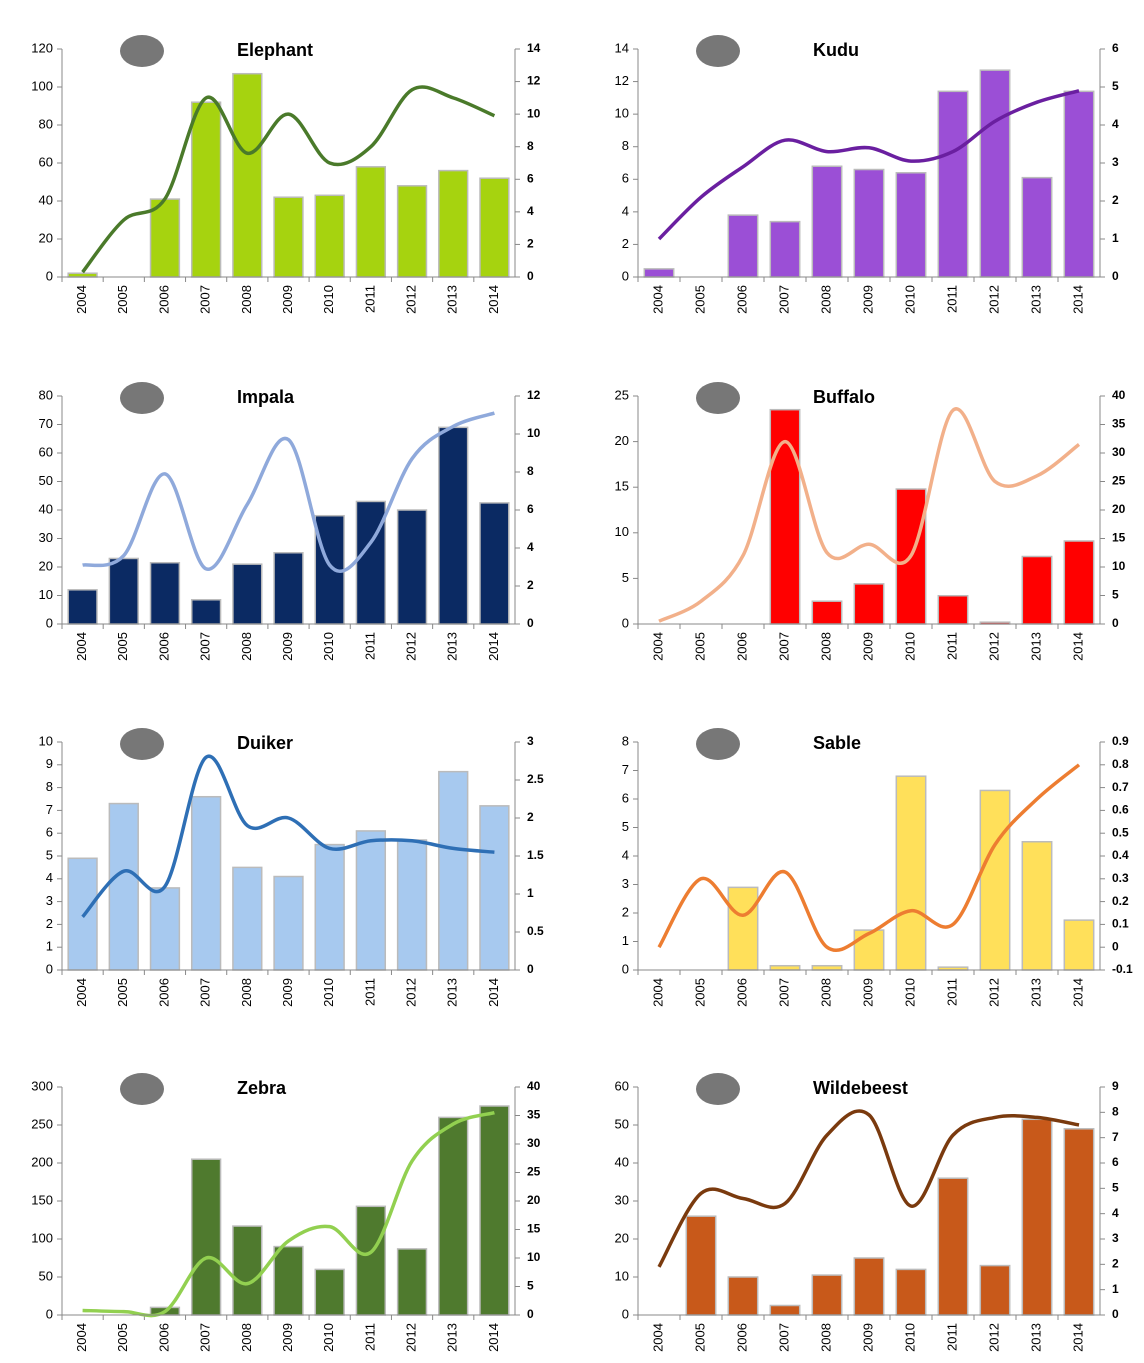  What do you see at coordinates (625, 797) in the screenshot?
I see `y-tick-label: 6` at bounding box center [625, 797].